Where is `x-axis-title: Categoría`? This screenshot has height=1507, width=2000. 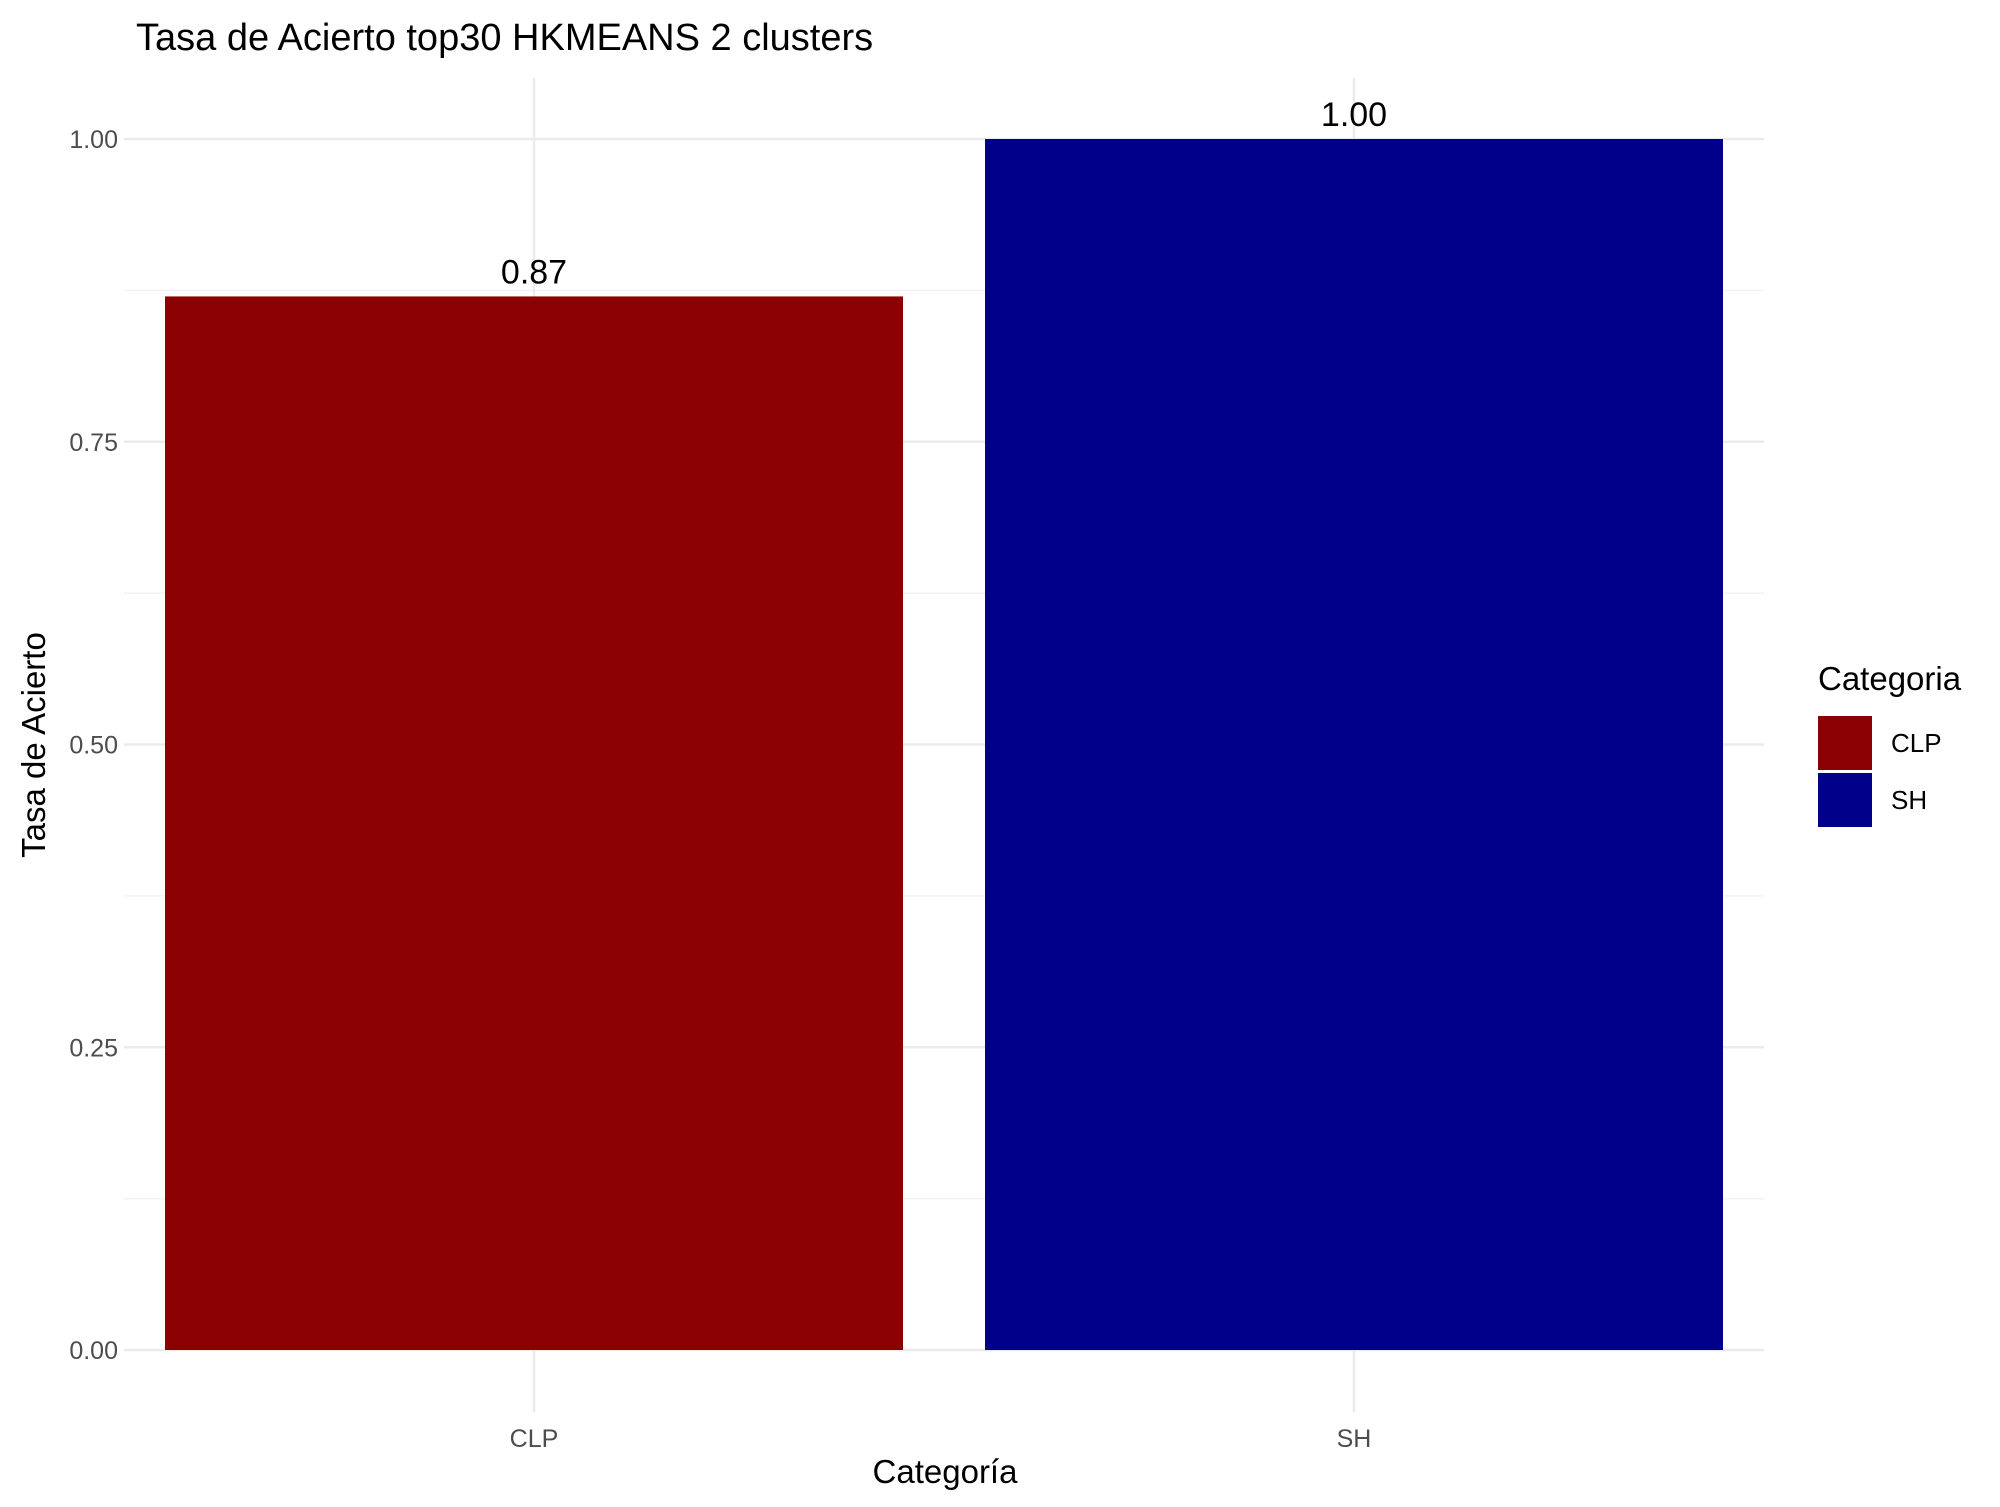 x-axis-title: Categoría is located at coordinates (946, 1471).